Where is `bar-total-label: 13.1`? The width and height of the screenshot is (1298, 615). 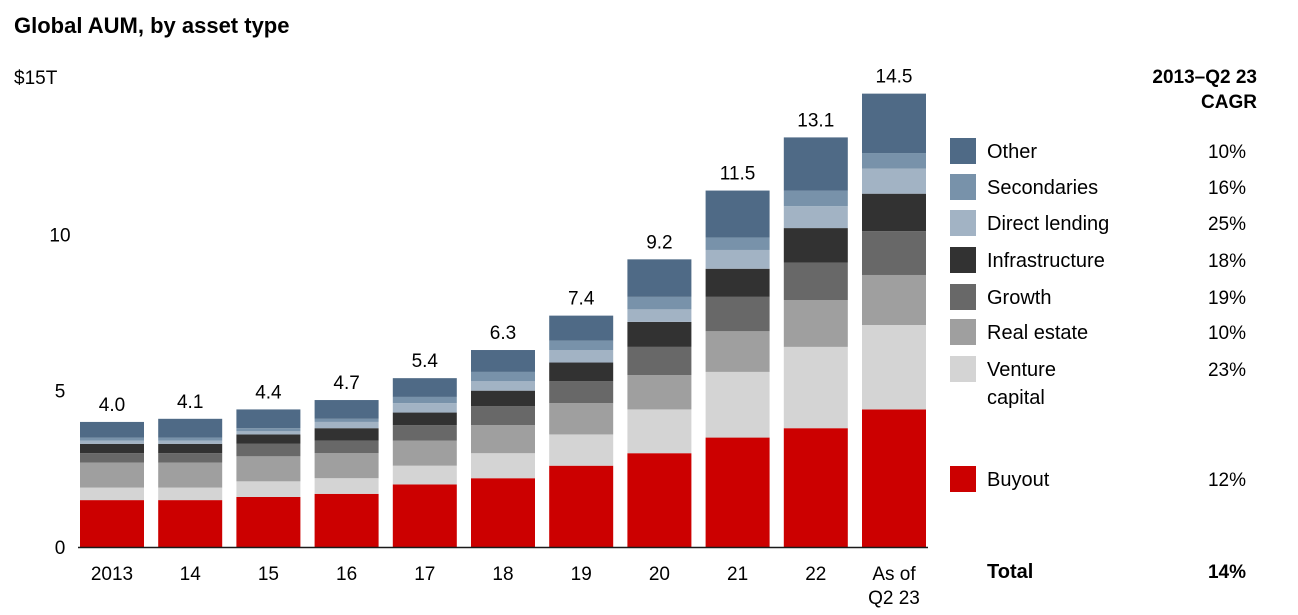
bar-total-label: 13.1 is located at coordinates (815, 120).